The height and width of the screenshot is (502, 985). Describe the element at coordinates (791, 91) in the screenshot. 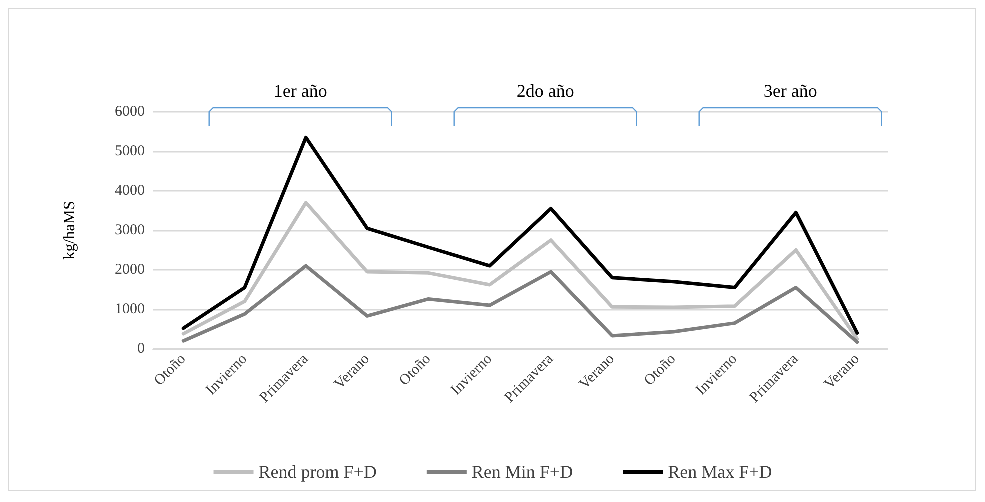

I see `text: 3er año` at that location.